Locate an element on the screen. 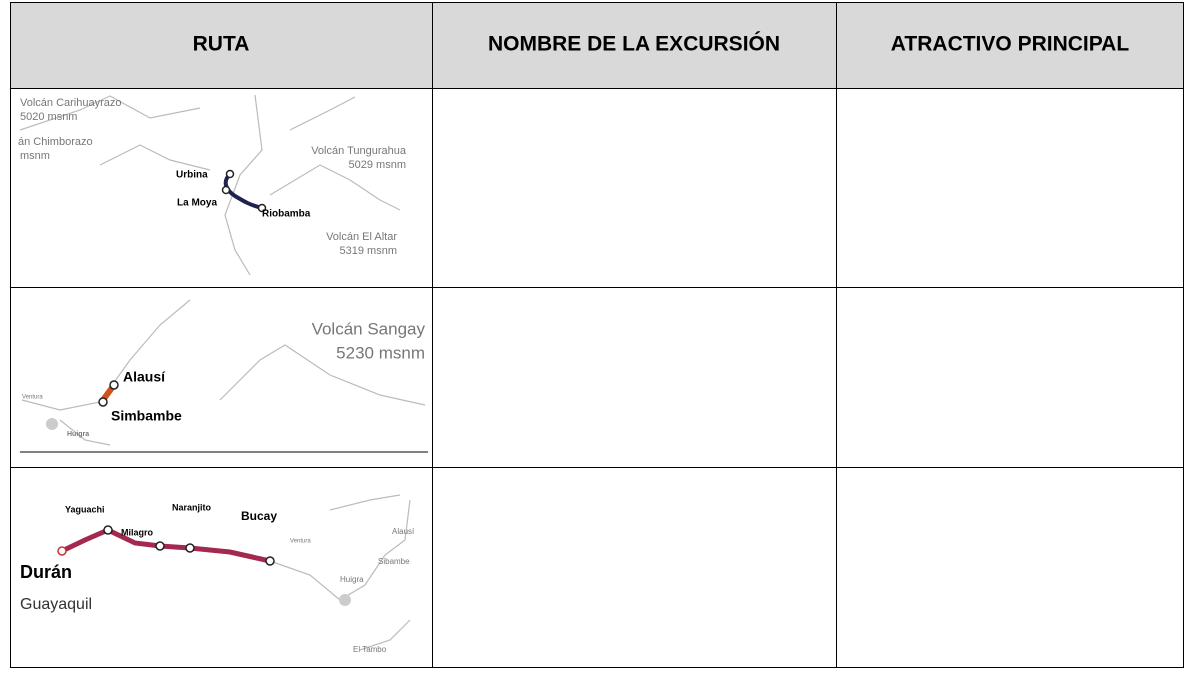 The image size is (1194, 675). map-label: Urbina is located at coordinates (192, 175).